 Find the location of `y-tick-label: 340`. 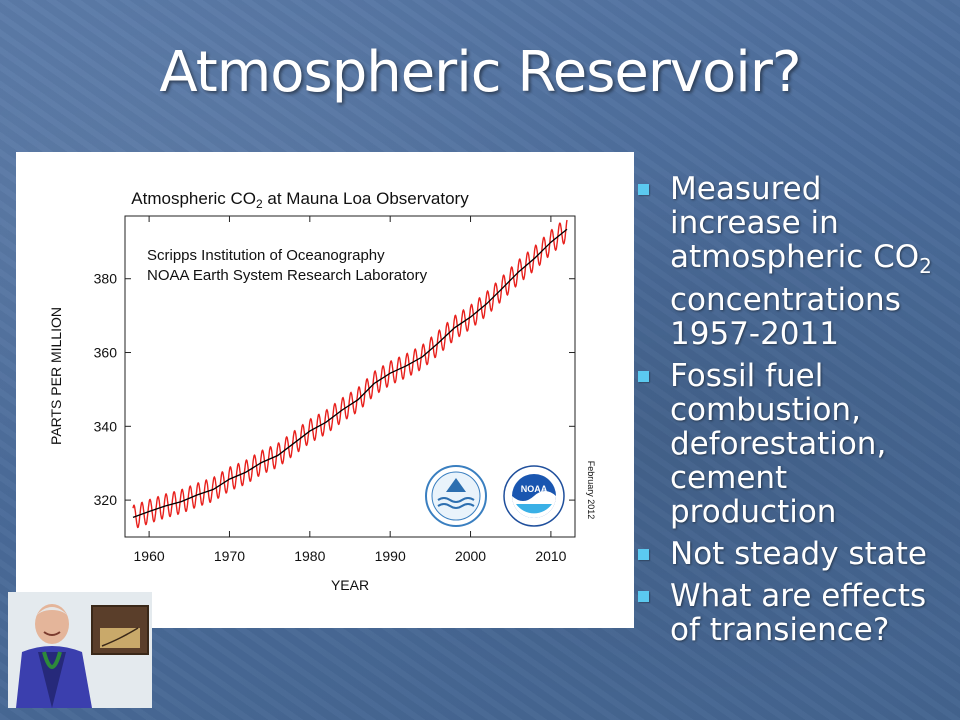

y-tick-label: 340 is located at coordinates (106, 426).